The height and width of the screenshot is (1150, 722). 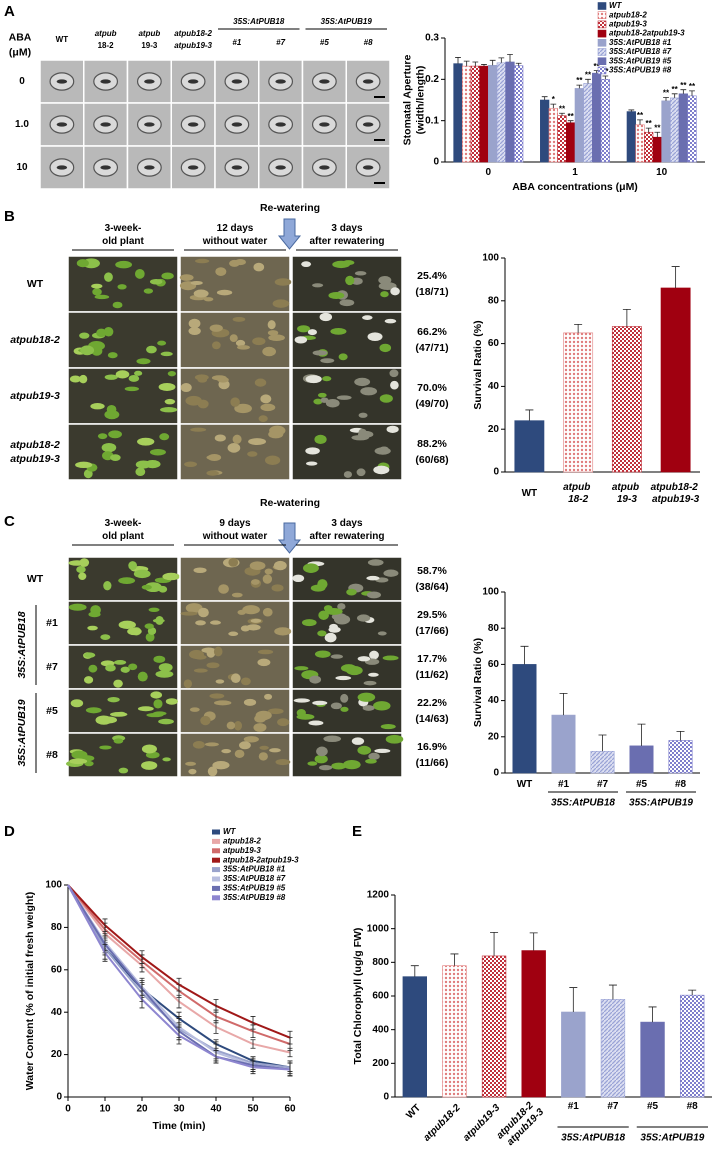 What do you see at coordinates (431, 719) in the screenshot?
I see `survival-count: (14/63)` at bounding box center [431, 719].